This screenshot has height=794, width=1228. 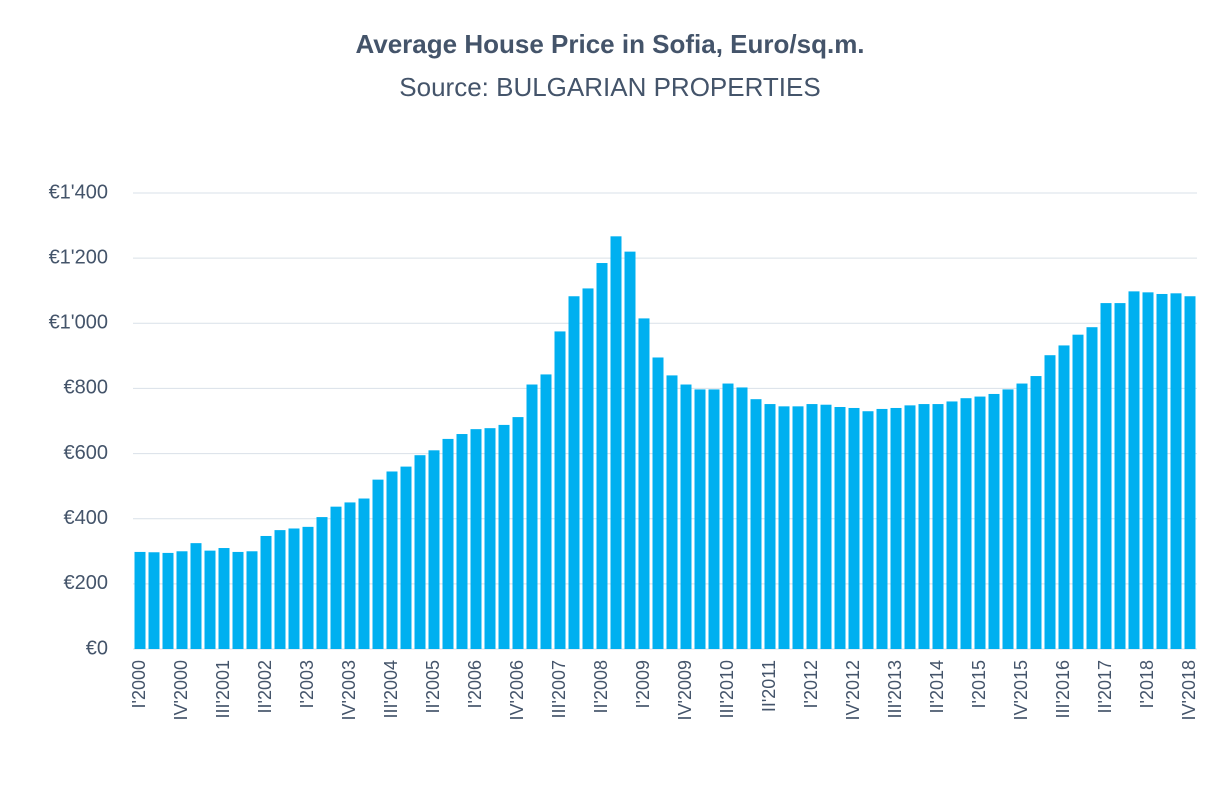 I want to click on x-tick-label: I'2003, so click(x=307, y=684).